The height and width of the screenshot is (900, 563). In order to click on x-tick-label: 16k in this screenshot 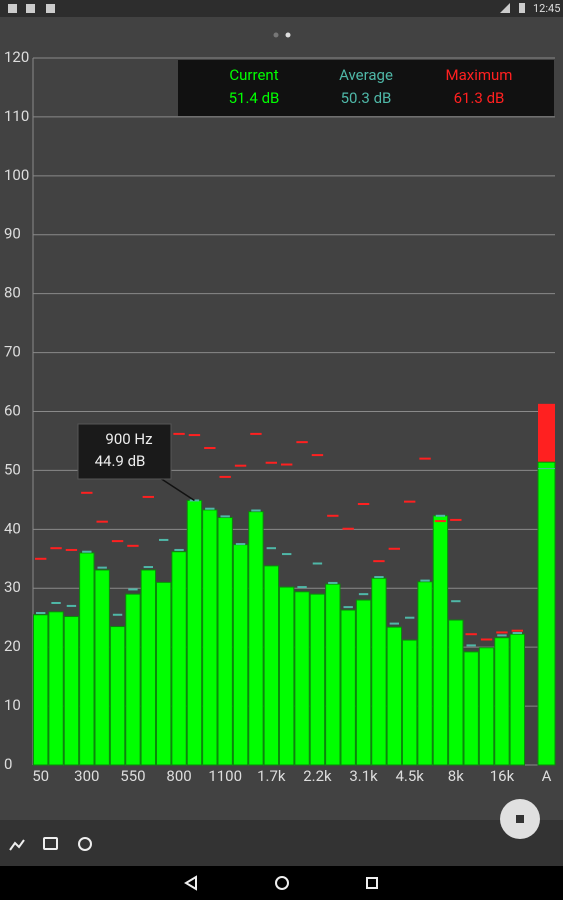, I will do `click(502, 776)`.